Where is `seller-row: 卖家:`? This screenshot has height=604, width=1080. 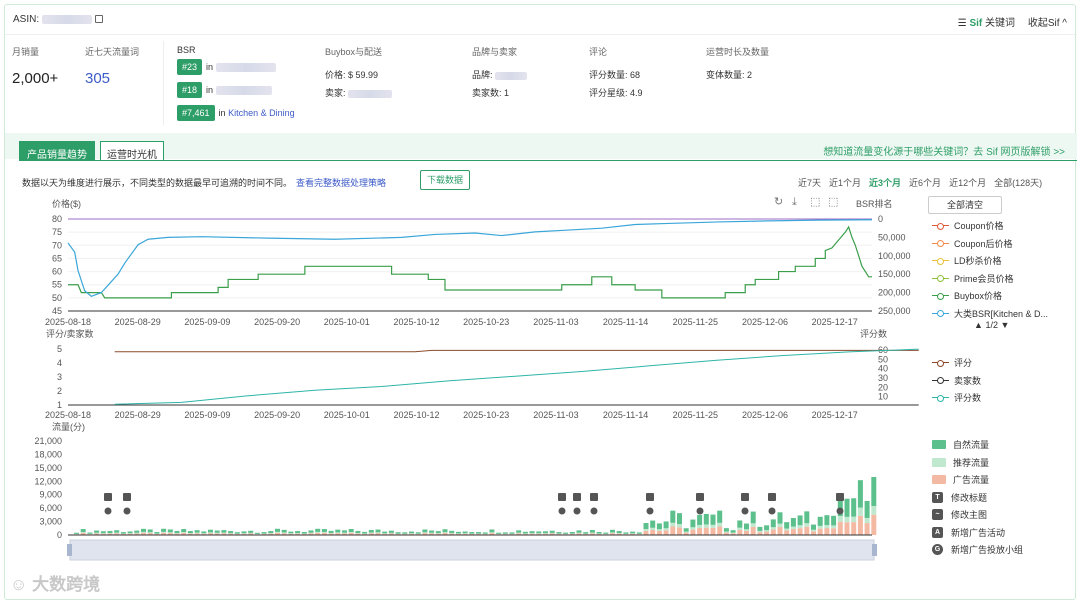
seller-row: 卖家: is located at coordinates (359, 92).